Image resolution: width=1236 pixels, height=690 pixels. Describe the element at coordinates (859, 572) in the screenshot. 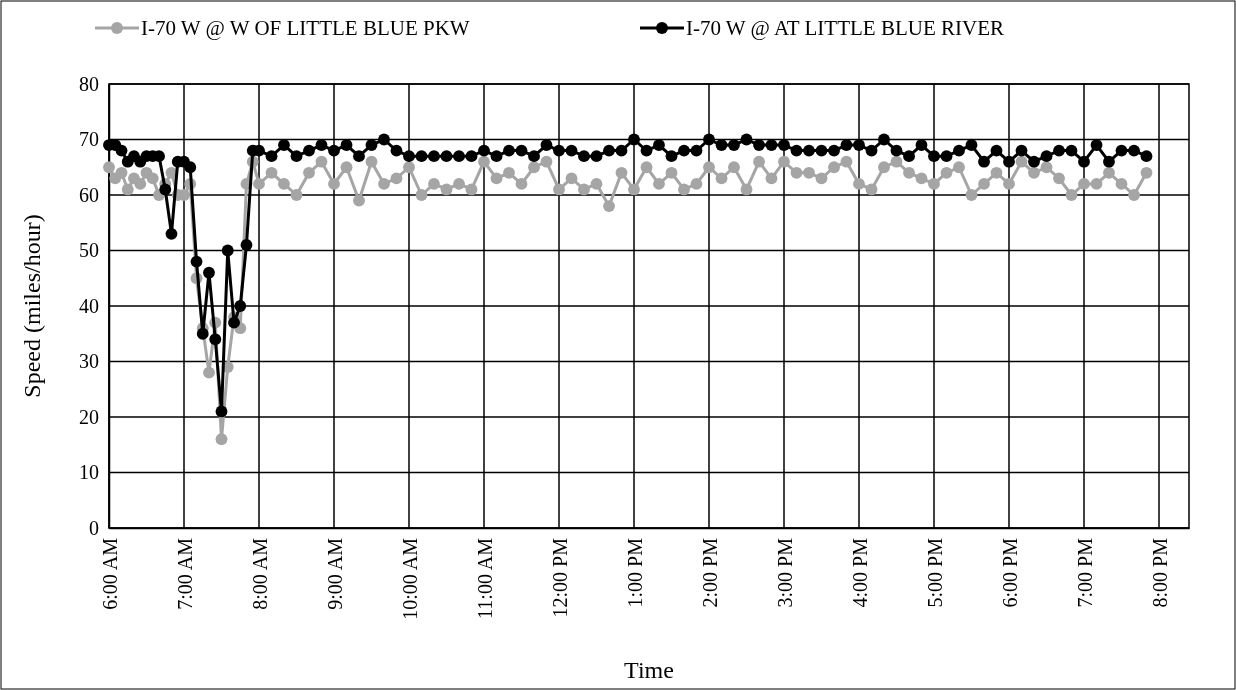

I see `x-tick-label: 4:00 PM` at that location.